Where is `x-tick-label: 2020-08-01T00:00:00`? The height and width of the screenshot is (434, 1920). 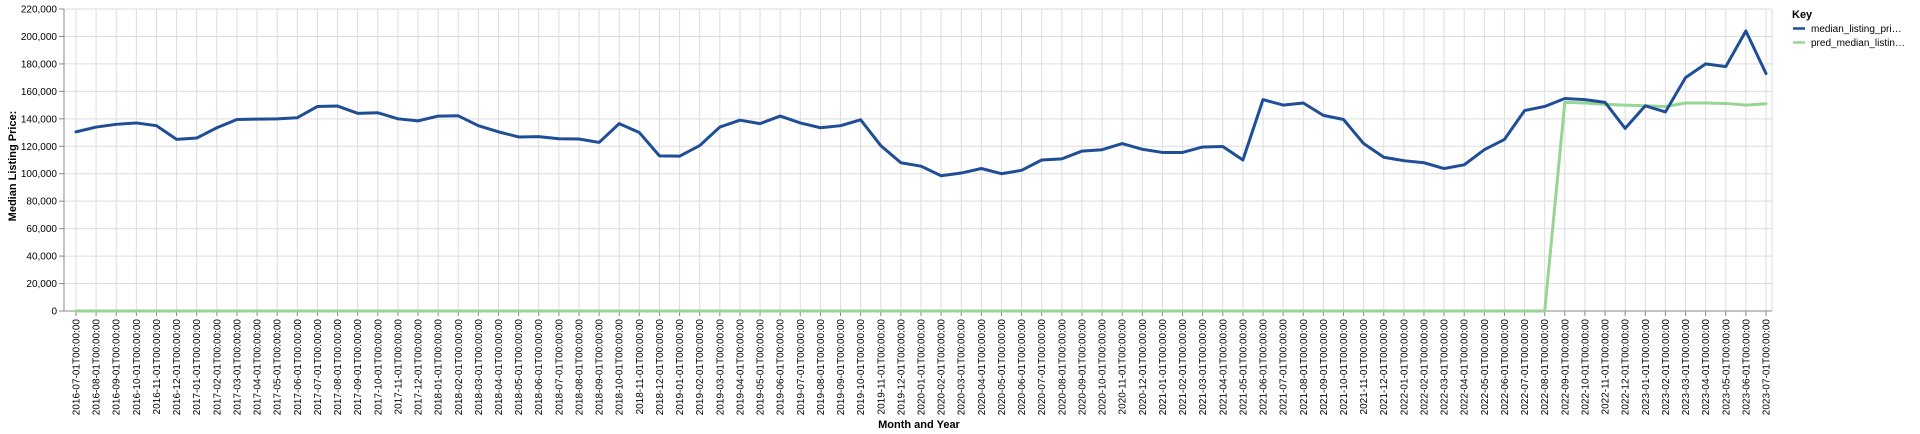 x-tick-label: 2020-08-01T00:00:00 is located at coordinates (1062, 367).